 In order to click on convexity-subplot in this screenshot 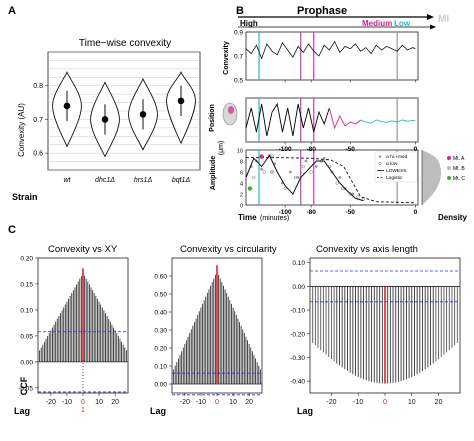, I will do `click(332, 56)`.